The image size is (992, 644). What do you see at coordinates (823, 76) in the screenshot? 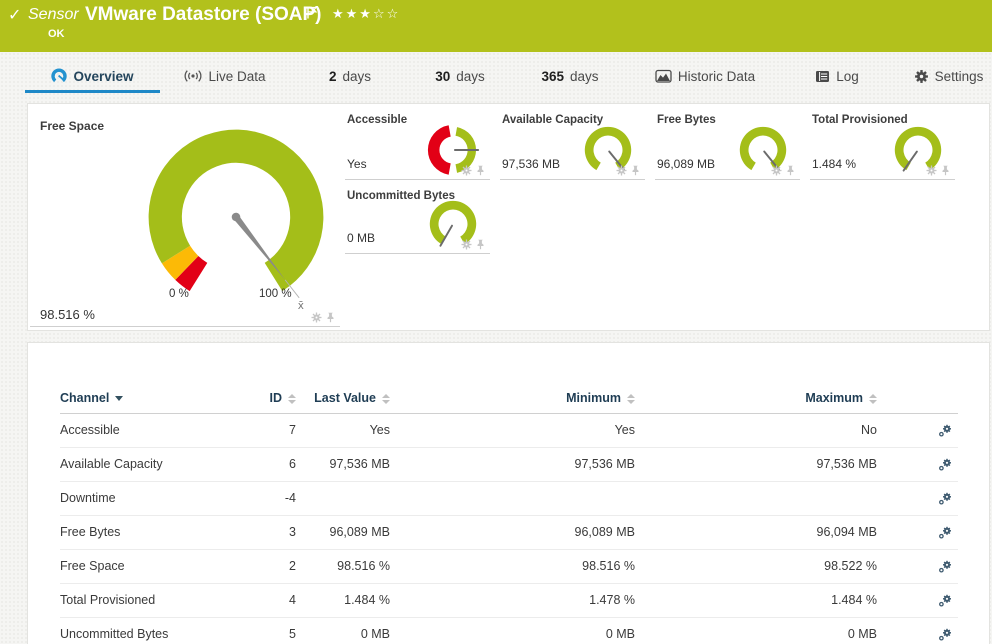
I see `log-list-icon` at bounding box center [823, 76].